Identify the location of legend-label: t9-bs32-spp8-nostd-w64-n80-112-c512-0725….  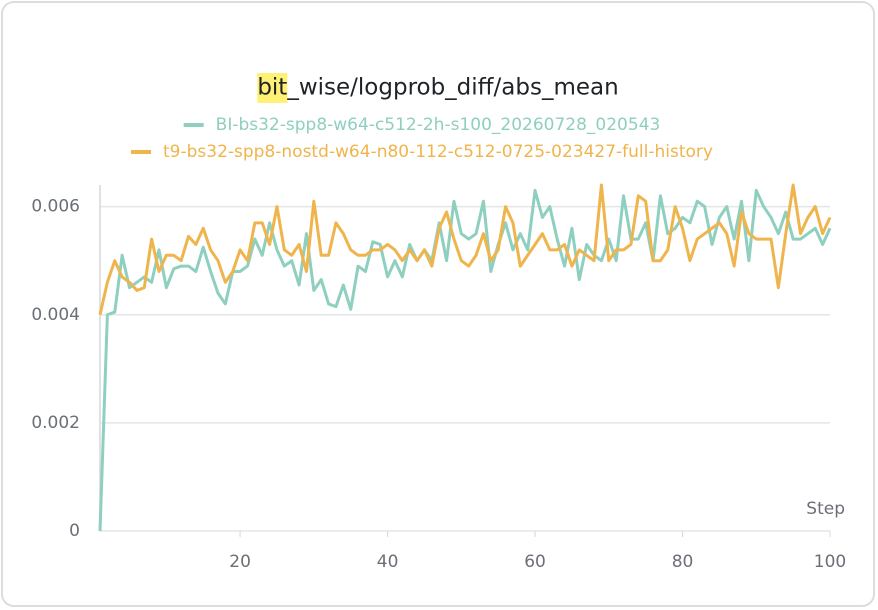
(438, 152).